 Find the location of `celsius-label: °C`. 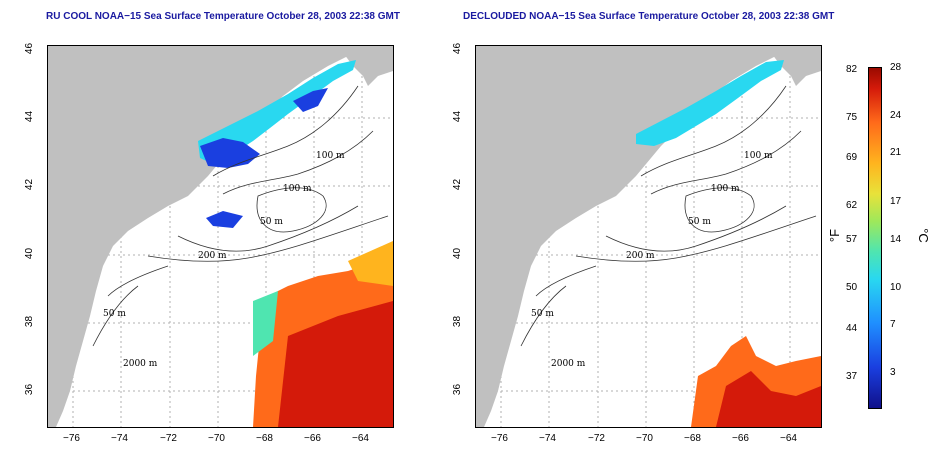

celsius-label: °C is located at coordinates (923, 235).